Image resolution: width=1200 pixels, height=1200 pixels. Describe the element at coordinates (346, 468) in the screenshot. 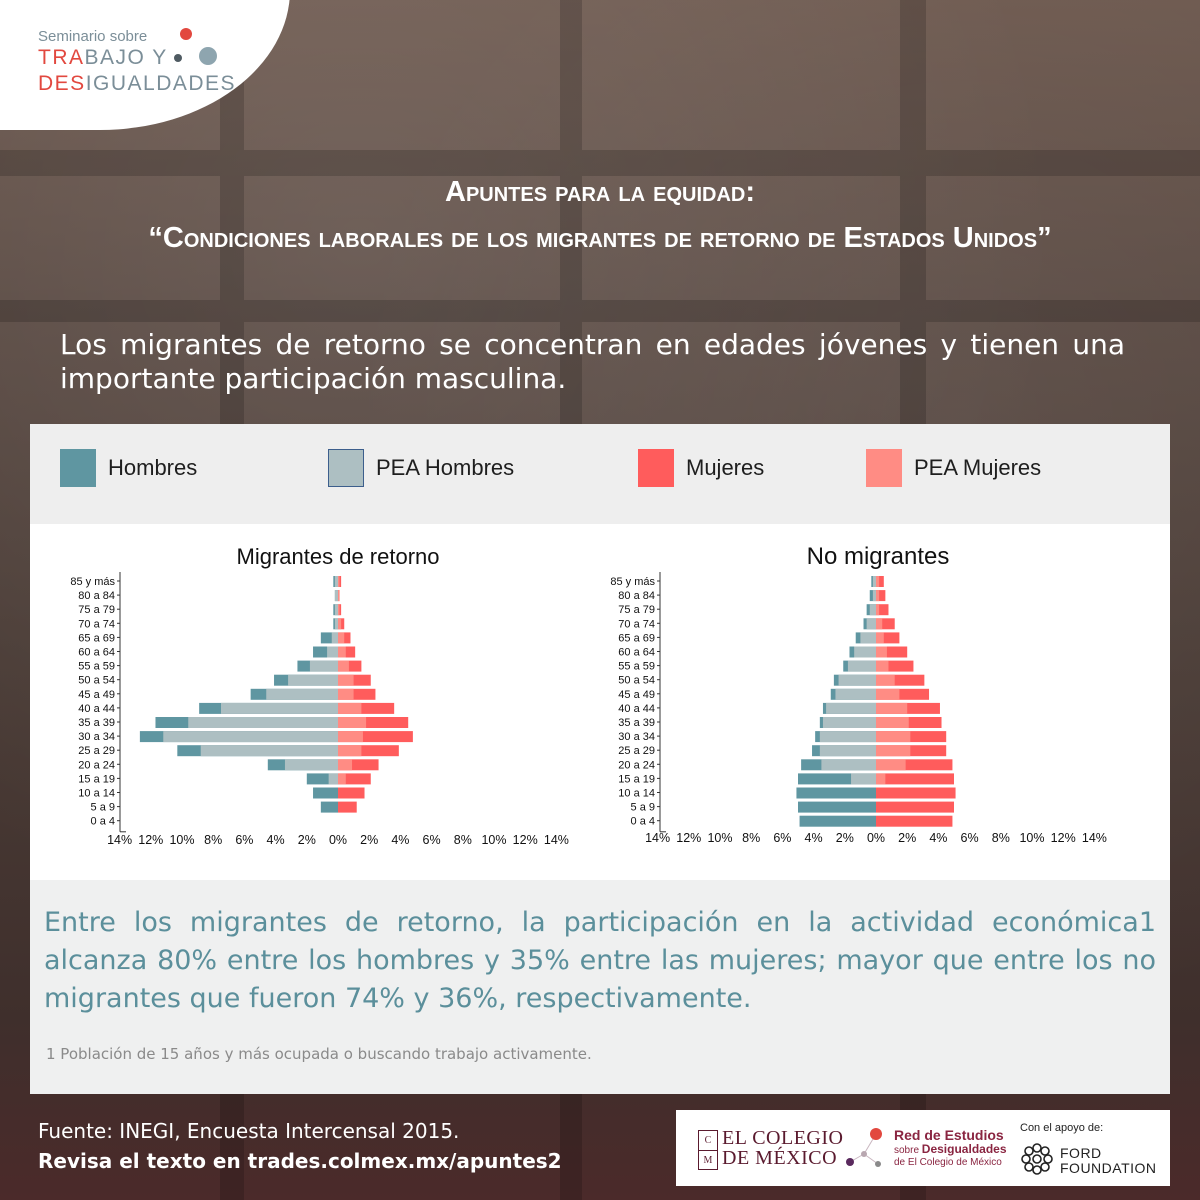

I see `legend-swatch-pea-hombres` at that location.